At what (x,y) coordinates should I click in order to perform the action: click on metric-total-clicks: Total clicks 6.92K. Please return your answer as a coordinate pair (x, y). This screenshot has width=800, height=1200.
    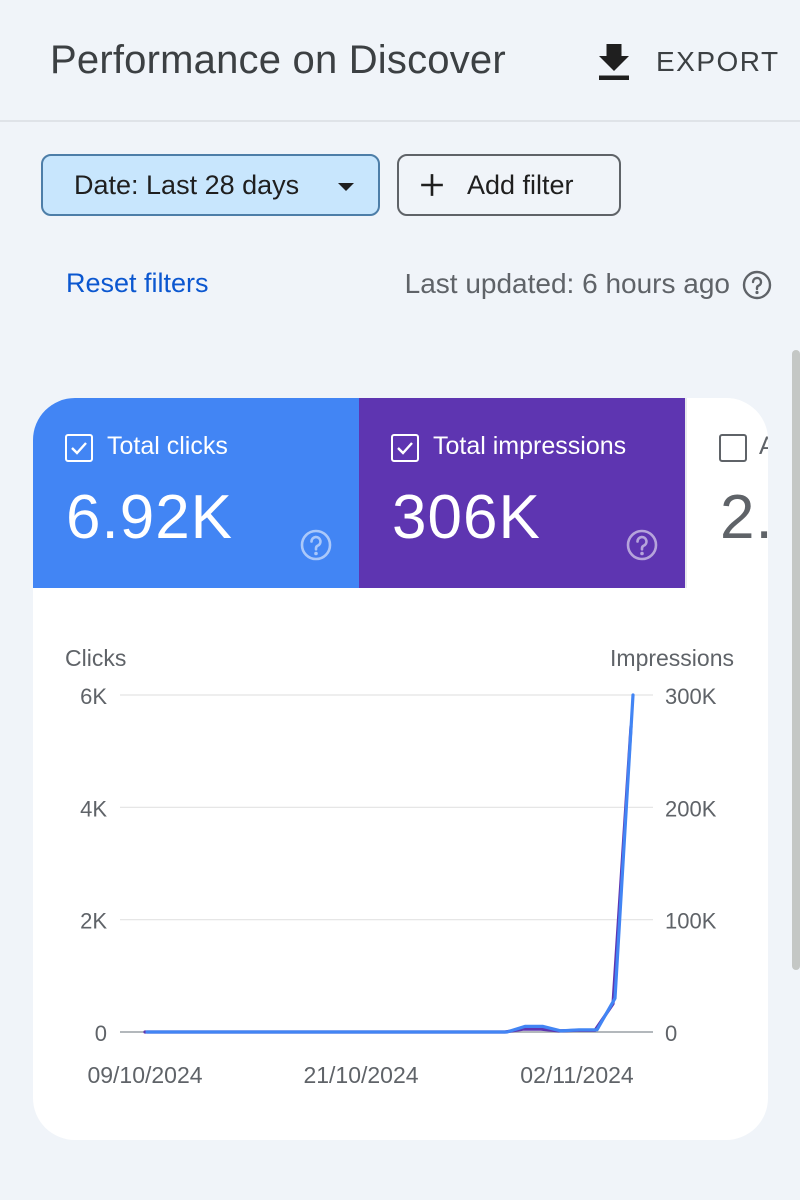
    Looking at the image, I should click on (196, 493).